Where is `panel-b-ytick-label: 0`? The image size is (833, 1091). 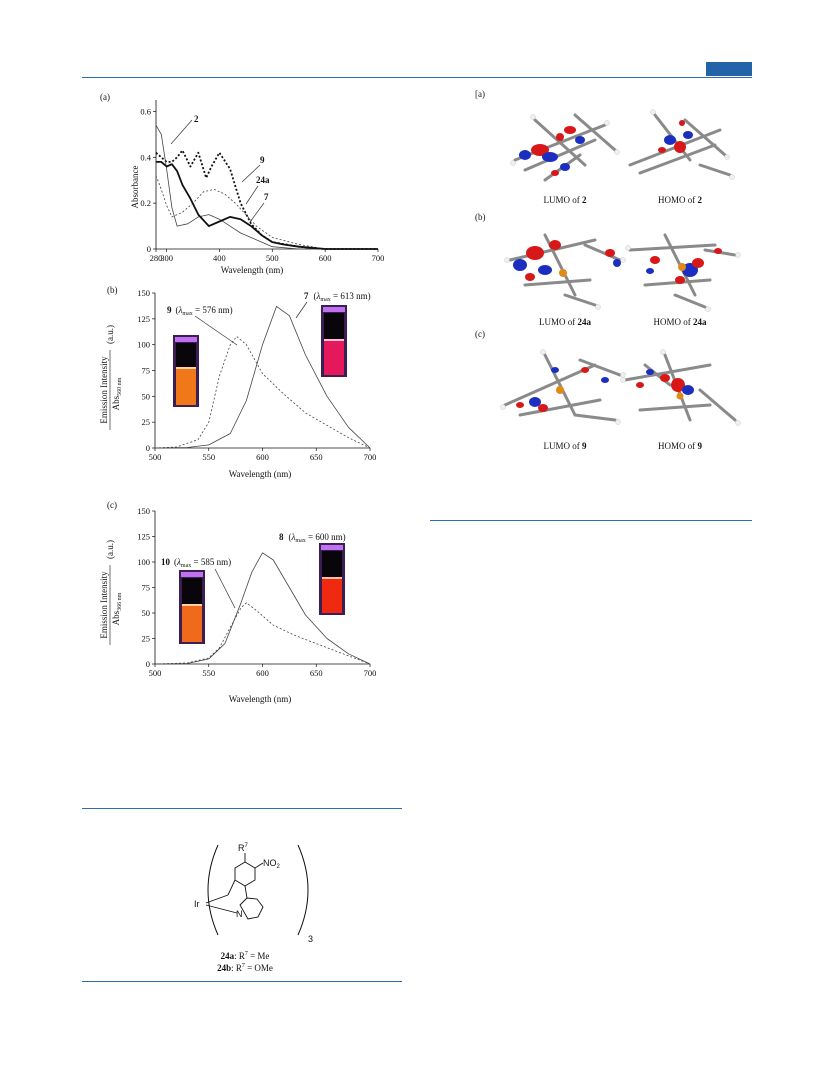 panel-b-ytick-label: 0 is located at coordinates (148, 448).